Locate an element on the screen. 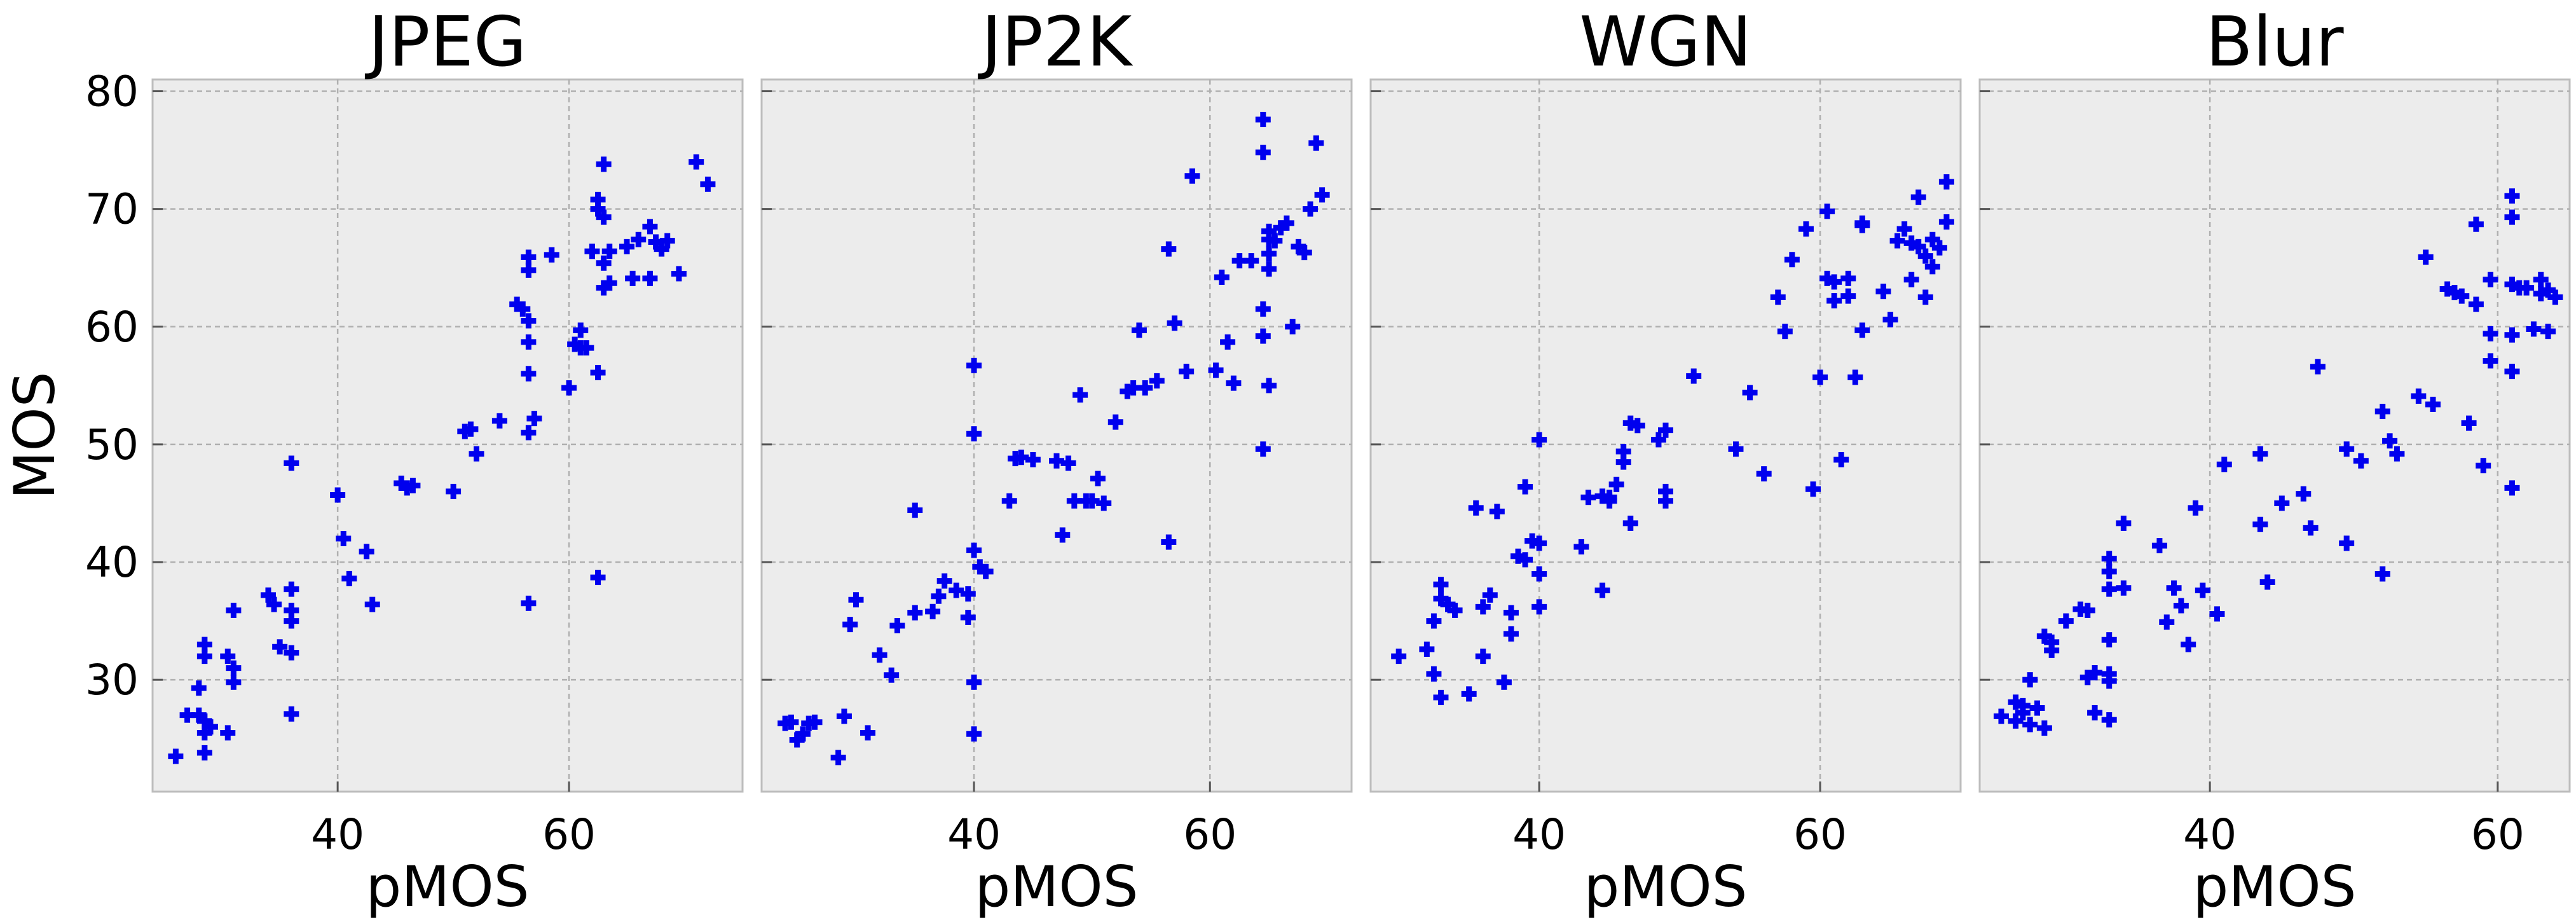  x-axis-label: pMOS is located at coordinates (2275, 887).